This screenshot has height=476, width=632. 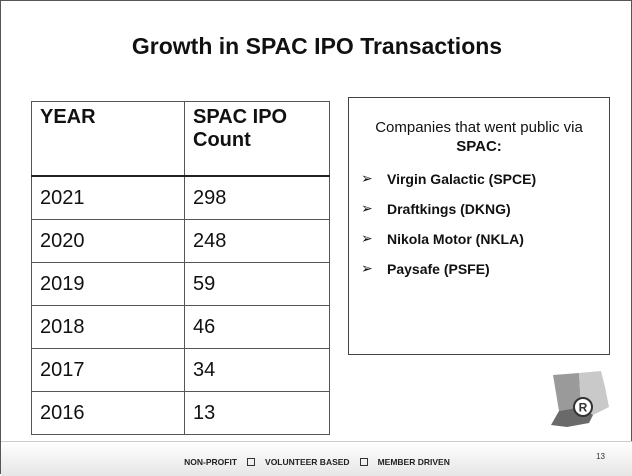 I want to click on intro-bold: SPAC:, so click(x=479, y=146).